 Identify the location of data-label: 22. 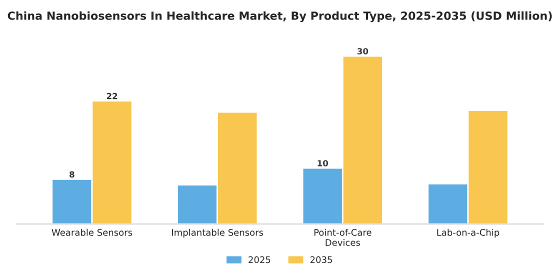
(112, 96).